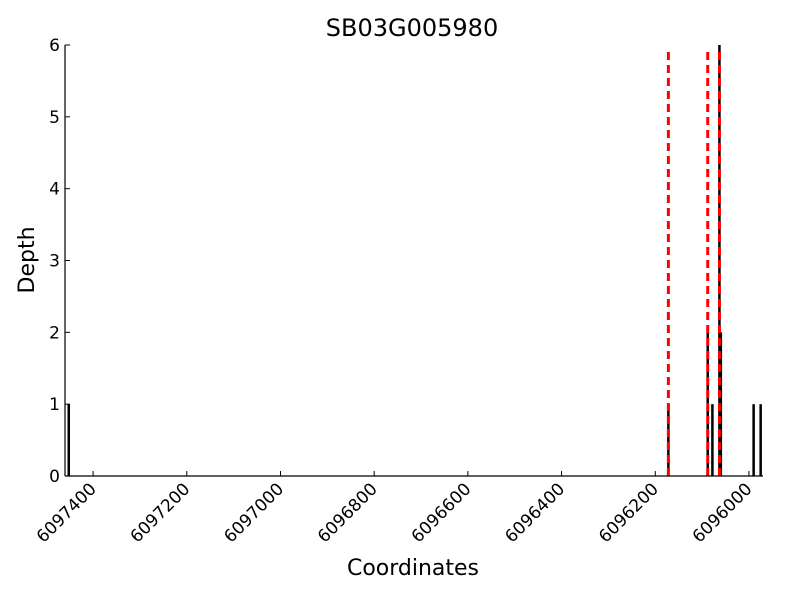  Describe the element at coordinates (54, 118) in the screenshot. I see `y-tick-label: 5` at that location.